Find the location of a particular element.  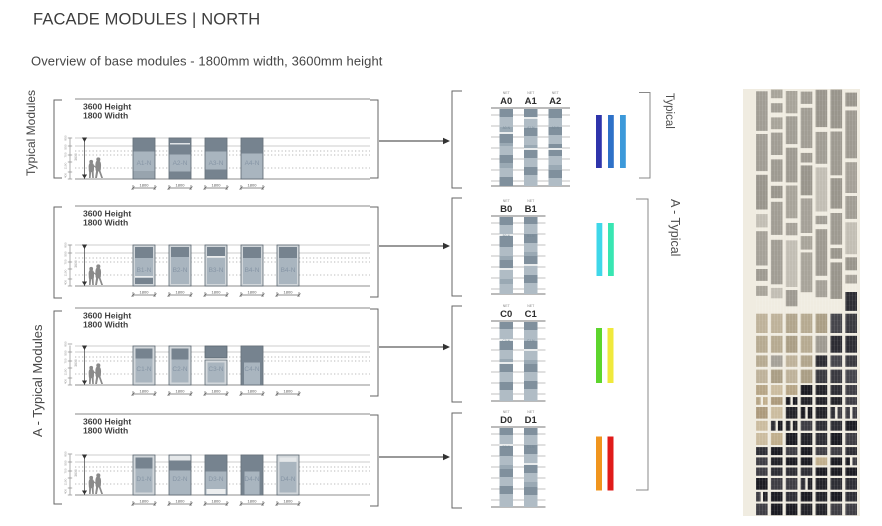

svg-text: C4-N is located at coordinates (251, 369).